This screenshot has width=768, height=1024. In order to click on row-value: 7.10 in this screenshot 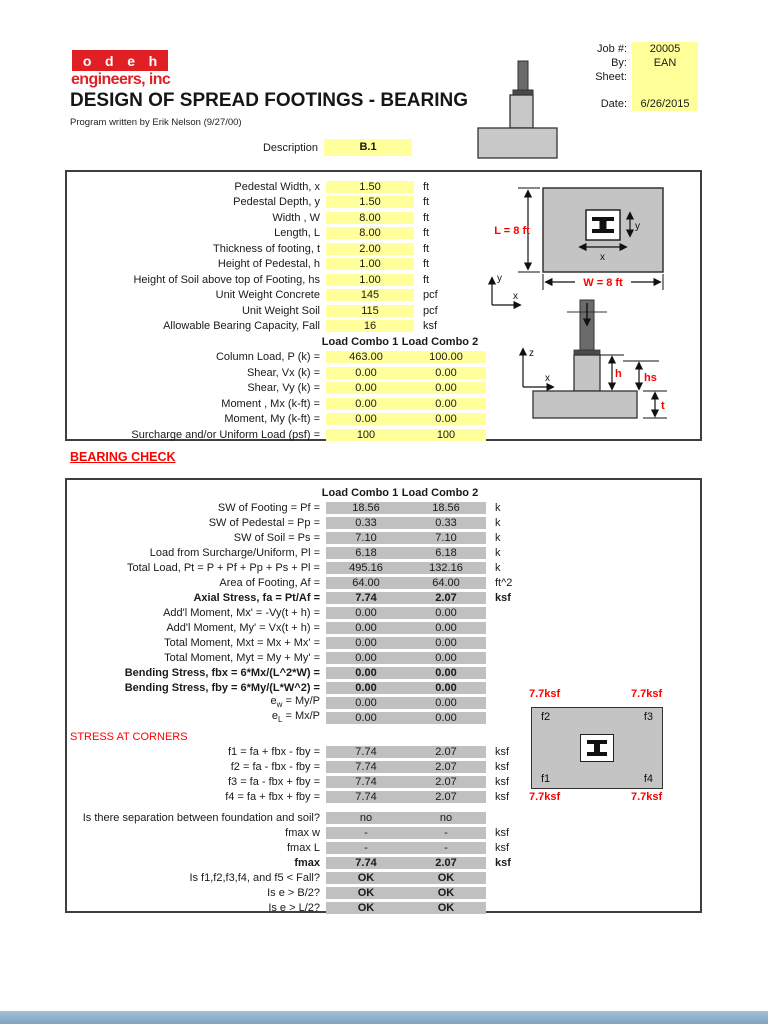, I will do `click(446, 537)`.